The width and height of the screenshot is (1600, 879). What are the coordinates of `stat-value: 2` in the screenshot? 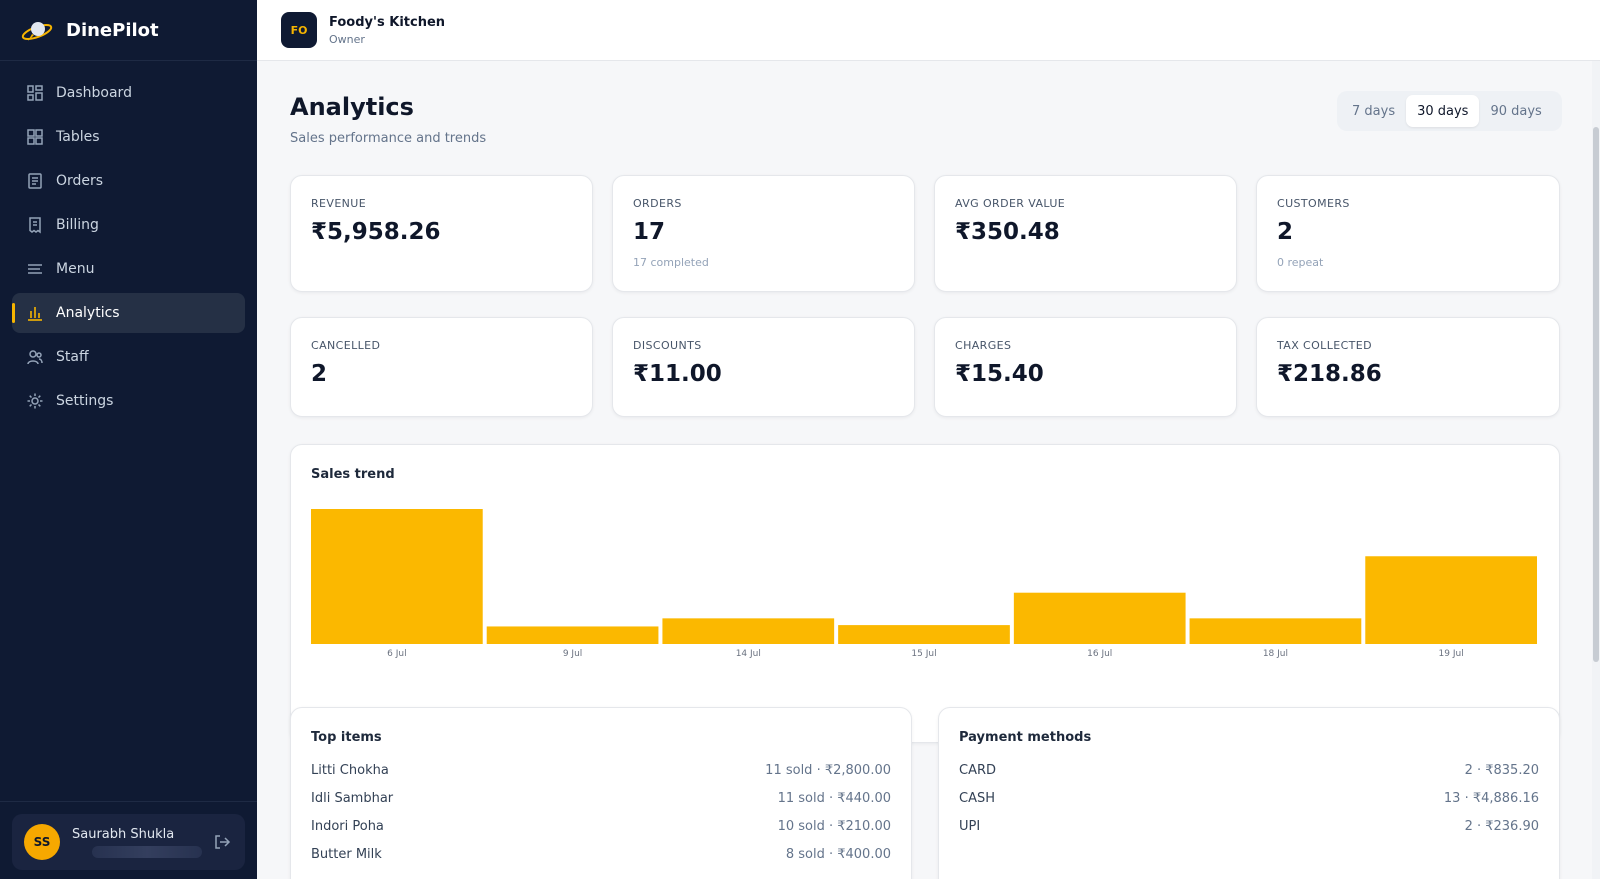 It's located at (319, 374).